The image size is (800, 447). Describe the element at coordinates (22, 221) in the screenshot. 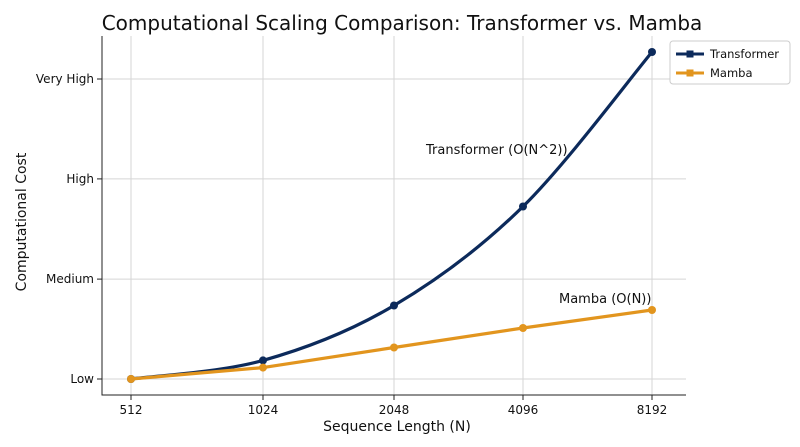

I see `y-axis-label: Computational Cost` at that location.